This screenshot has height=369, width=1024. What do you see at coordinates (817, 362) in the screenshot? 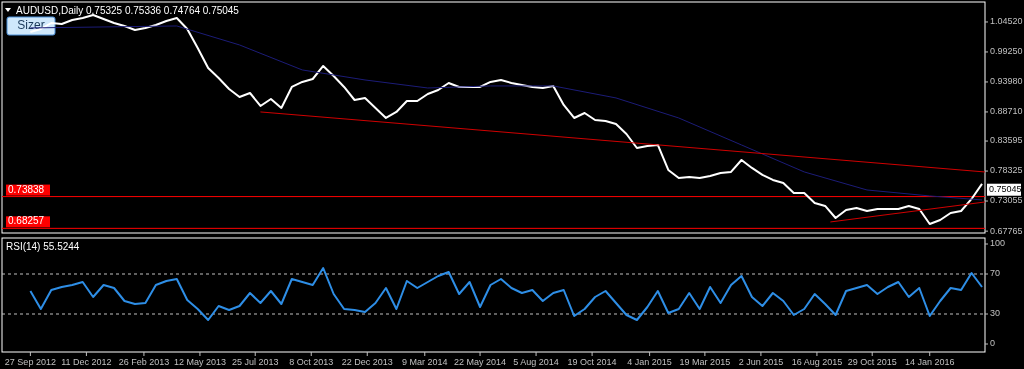
I see `x-tick-label: 16 Aug 2015` at bounding box center [817, 362].